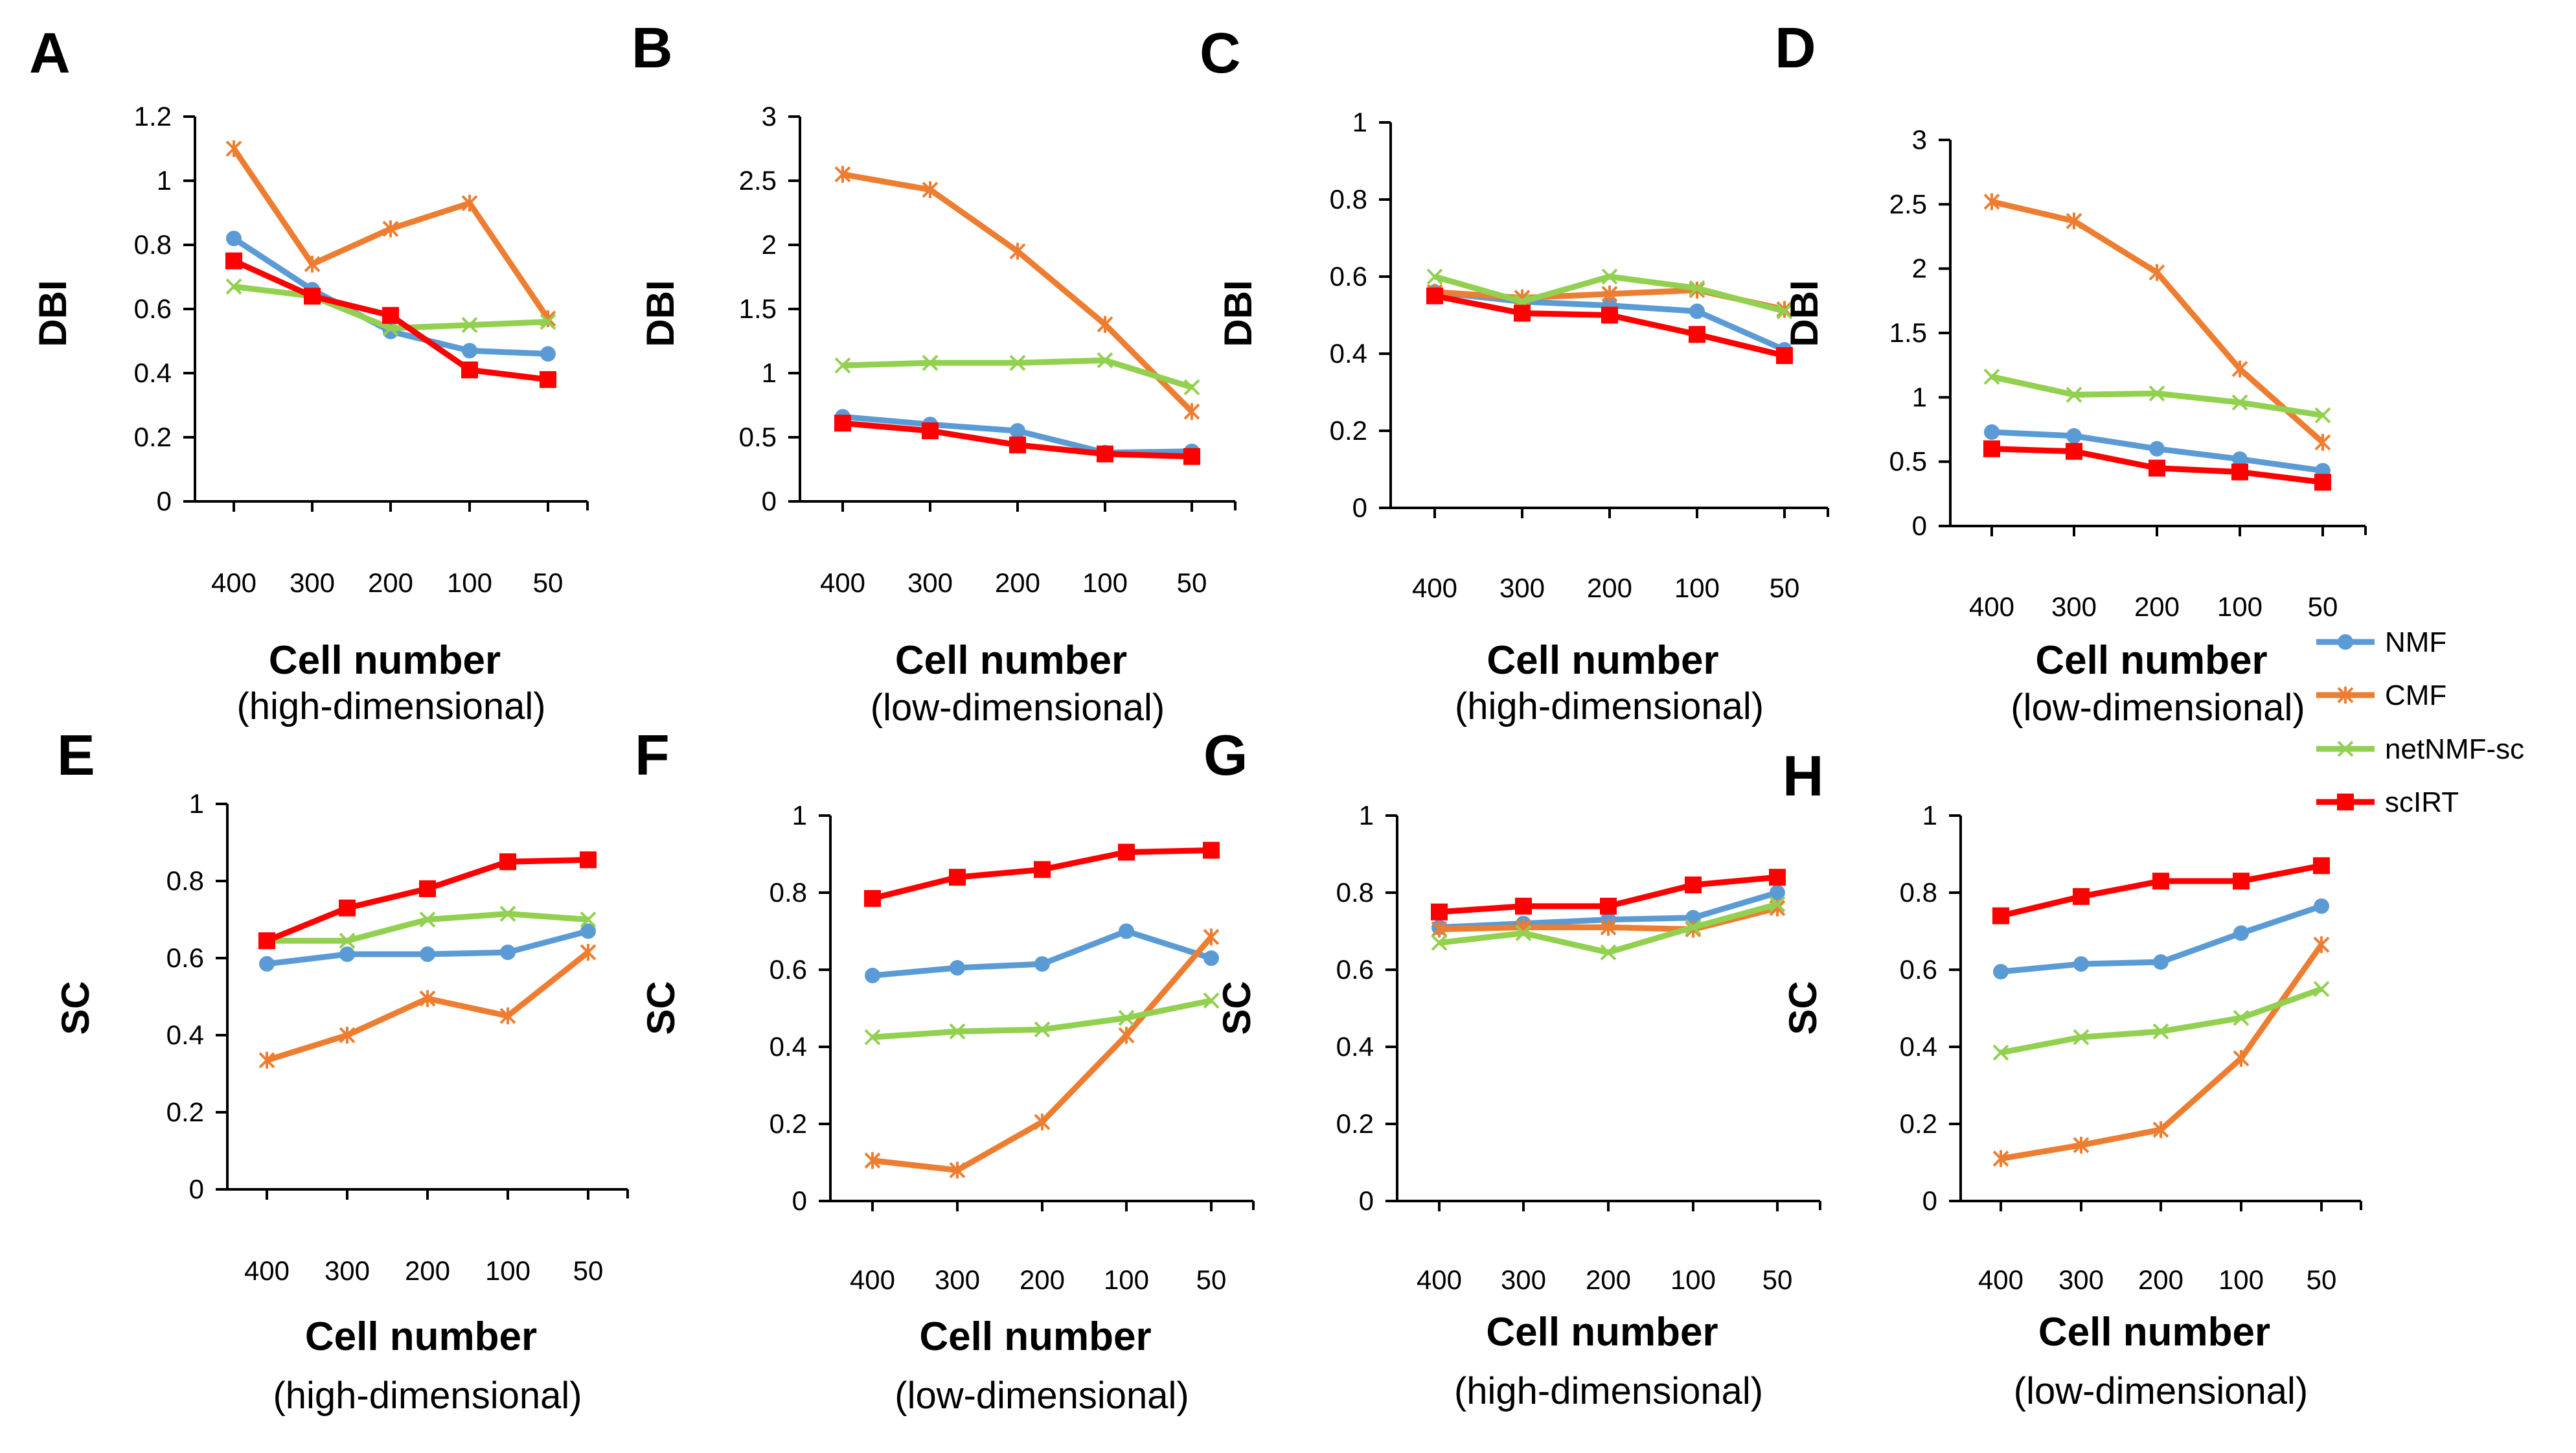  I want to click on y-tick-label: 0.5, so click(758, 437).